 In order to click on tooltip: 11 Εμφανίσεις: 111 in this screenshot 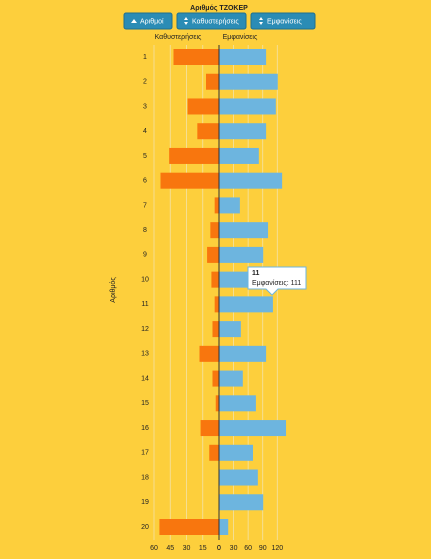, I will do `click(277, 281)`.